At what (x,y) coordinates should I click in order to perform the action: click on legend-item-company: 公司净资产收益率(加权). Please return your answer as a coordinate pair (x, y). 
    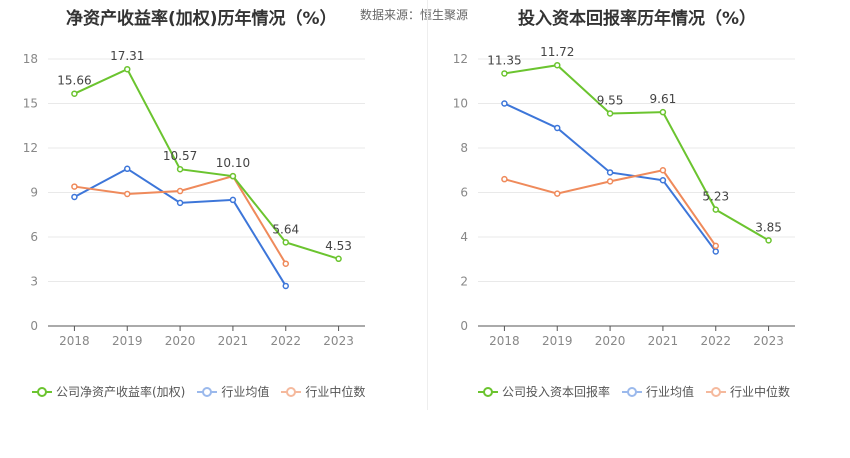
    Looking at the image, I should click on (108, 391).